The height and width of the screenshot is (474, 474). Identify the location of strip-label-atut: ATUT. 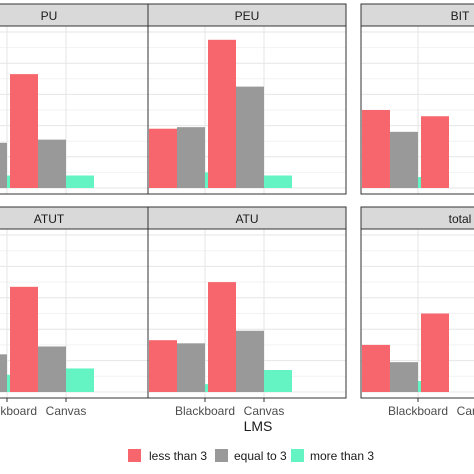
(49, 219).